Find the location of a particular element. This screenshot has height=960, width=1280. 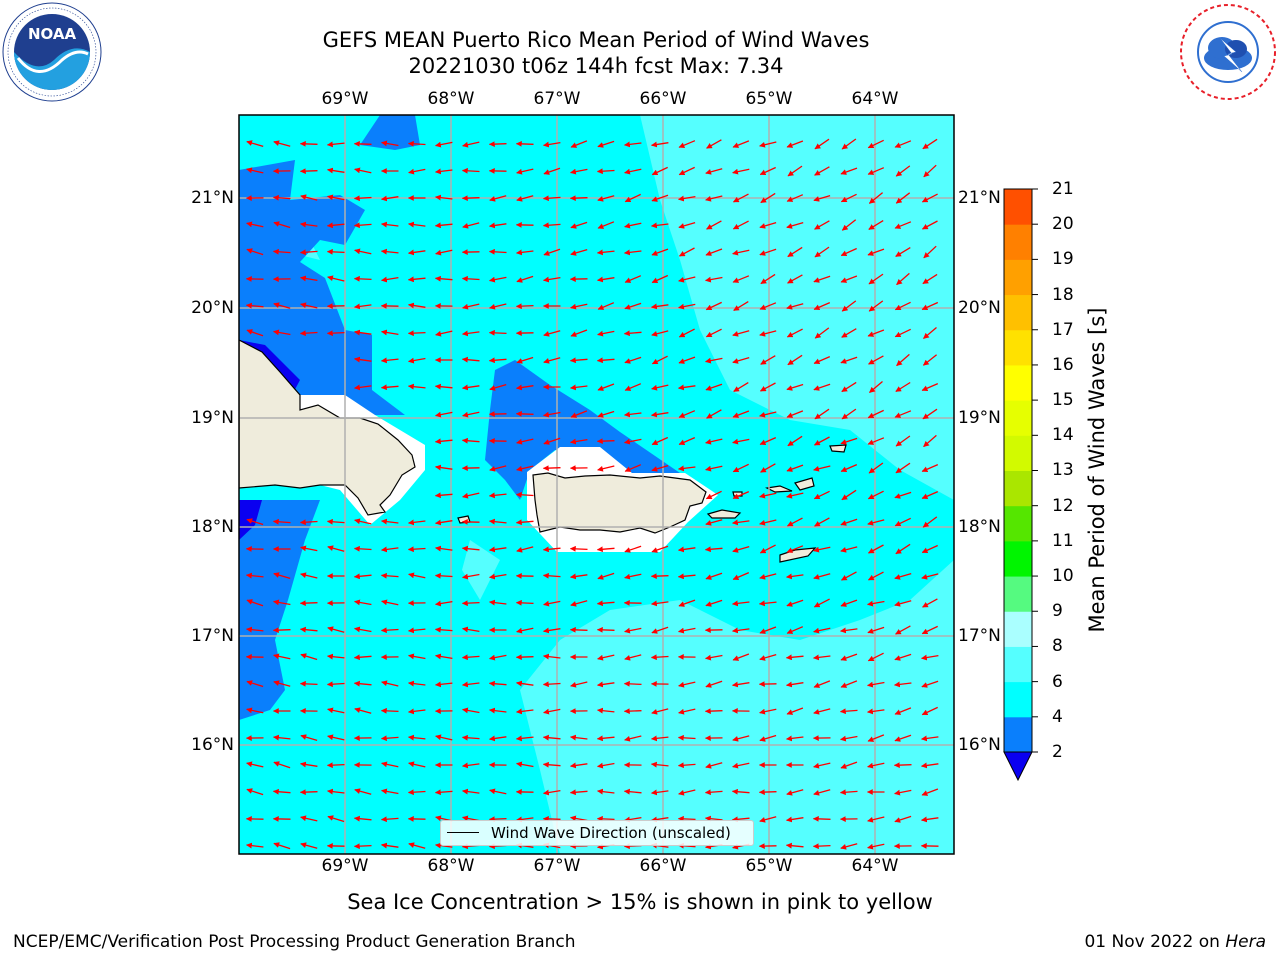

colorbar-label: Mean Period of Wind Waves [s] is located at coordinates (1097, 470).